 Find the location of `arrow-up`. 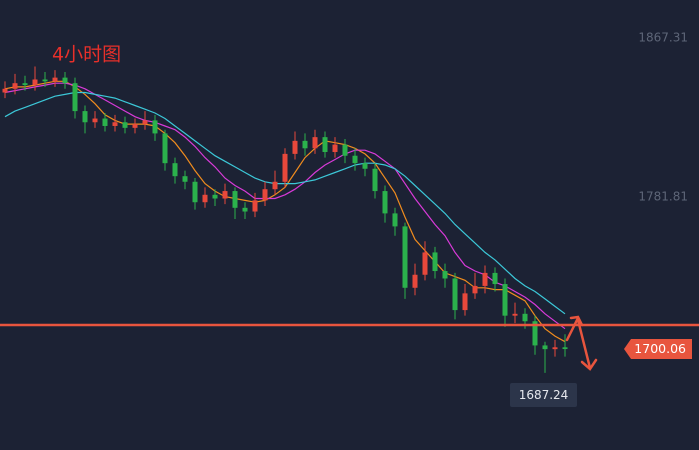

arrow-up is located at coordinates (572, 329).